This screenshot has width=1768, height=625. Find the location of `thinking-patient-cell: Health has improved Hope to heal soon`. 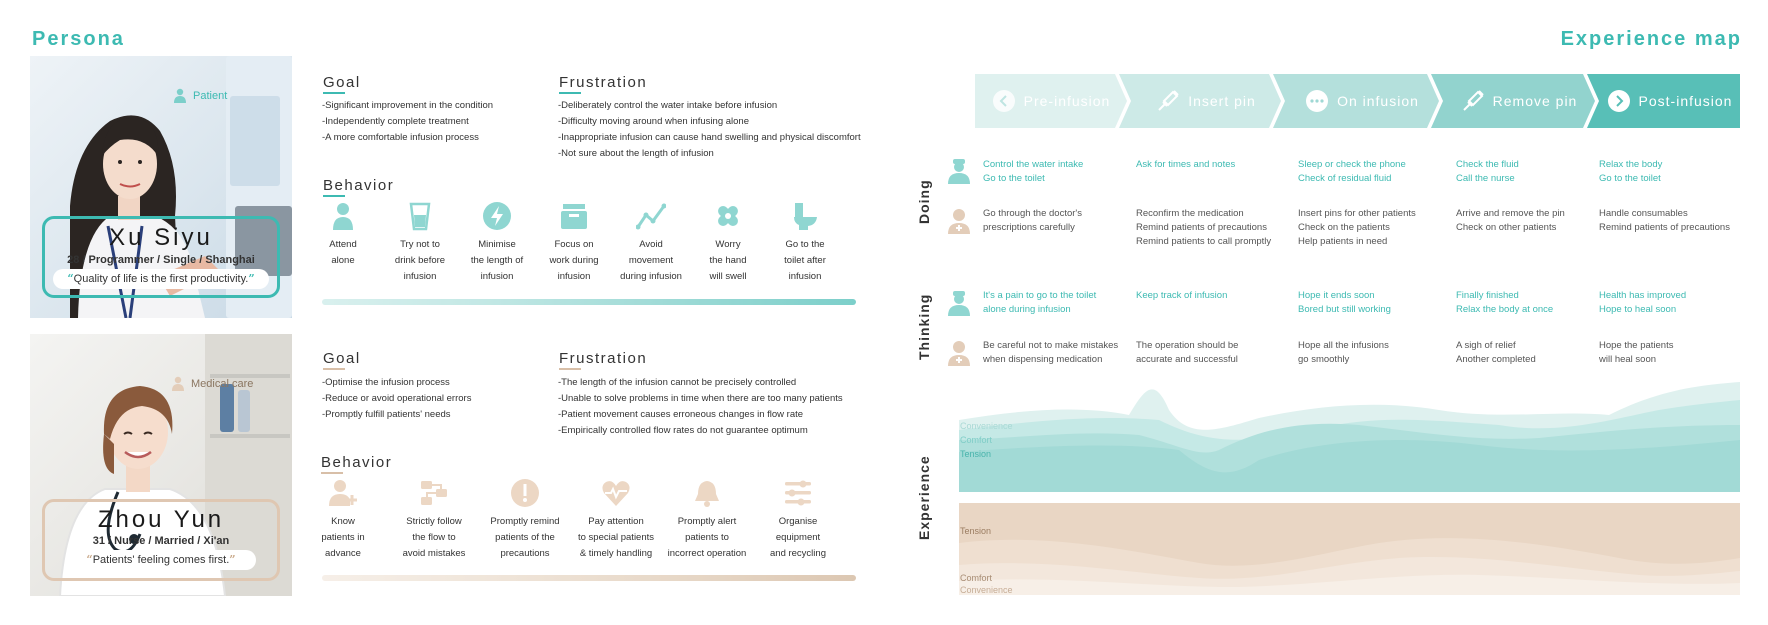

thinking-patient-cell: Health has improved Hope to heal soon is located at coordinates (1643, 302).